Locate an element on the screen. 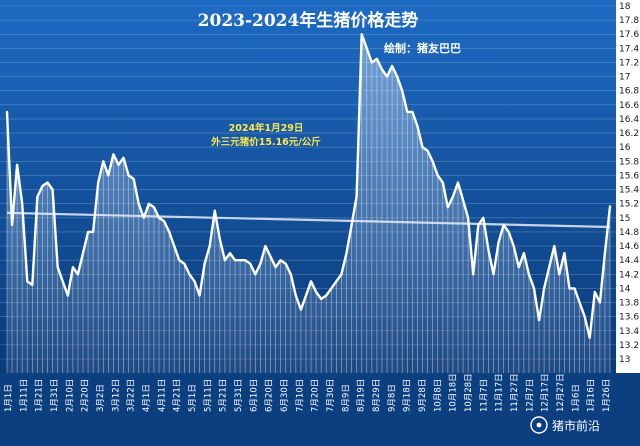 Image resolution: width=640 pixels, height=446 pixels. x-tick-label: 3月12日 is located at coordinates (116, 395).